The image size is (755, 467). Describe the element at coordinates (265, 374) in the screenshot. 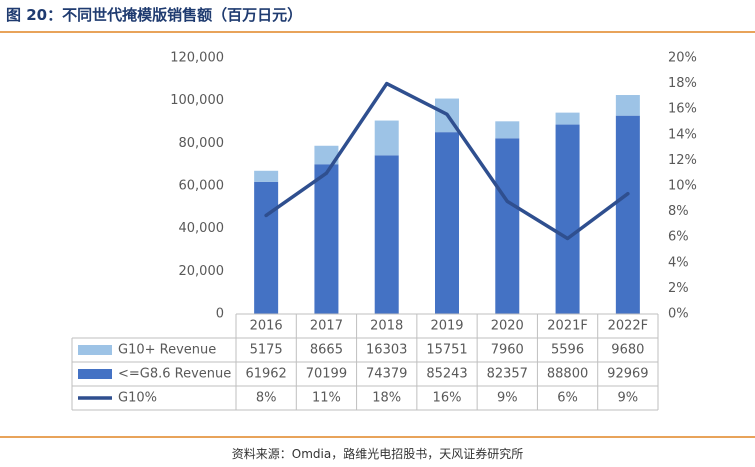

I see `table-cell: 61962` at that location.